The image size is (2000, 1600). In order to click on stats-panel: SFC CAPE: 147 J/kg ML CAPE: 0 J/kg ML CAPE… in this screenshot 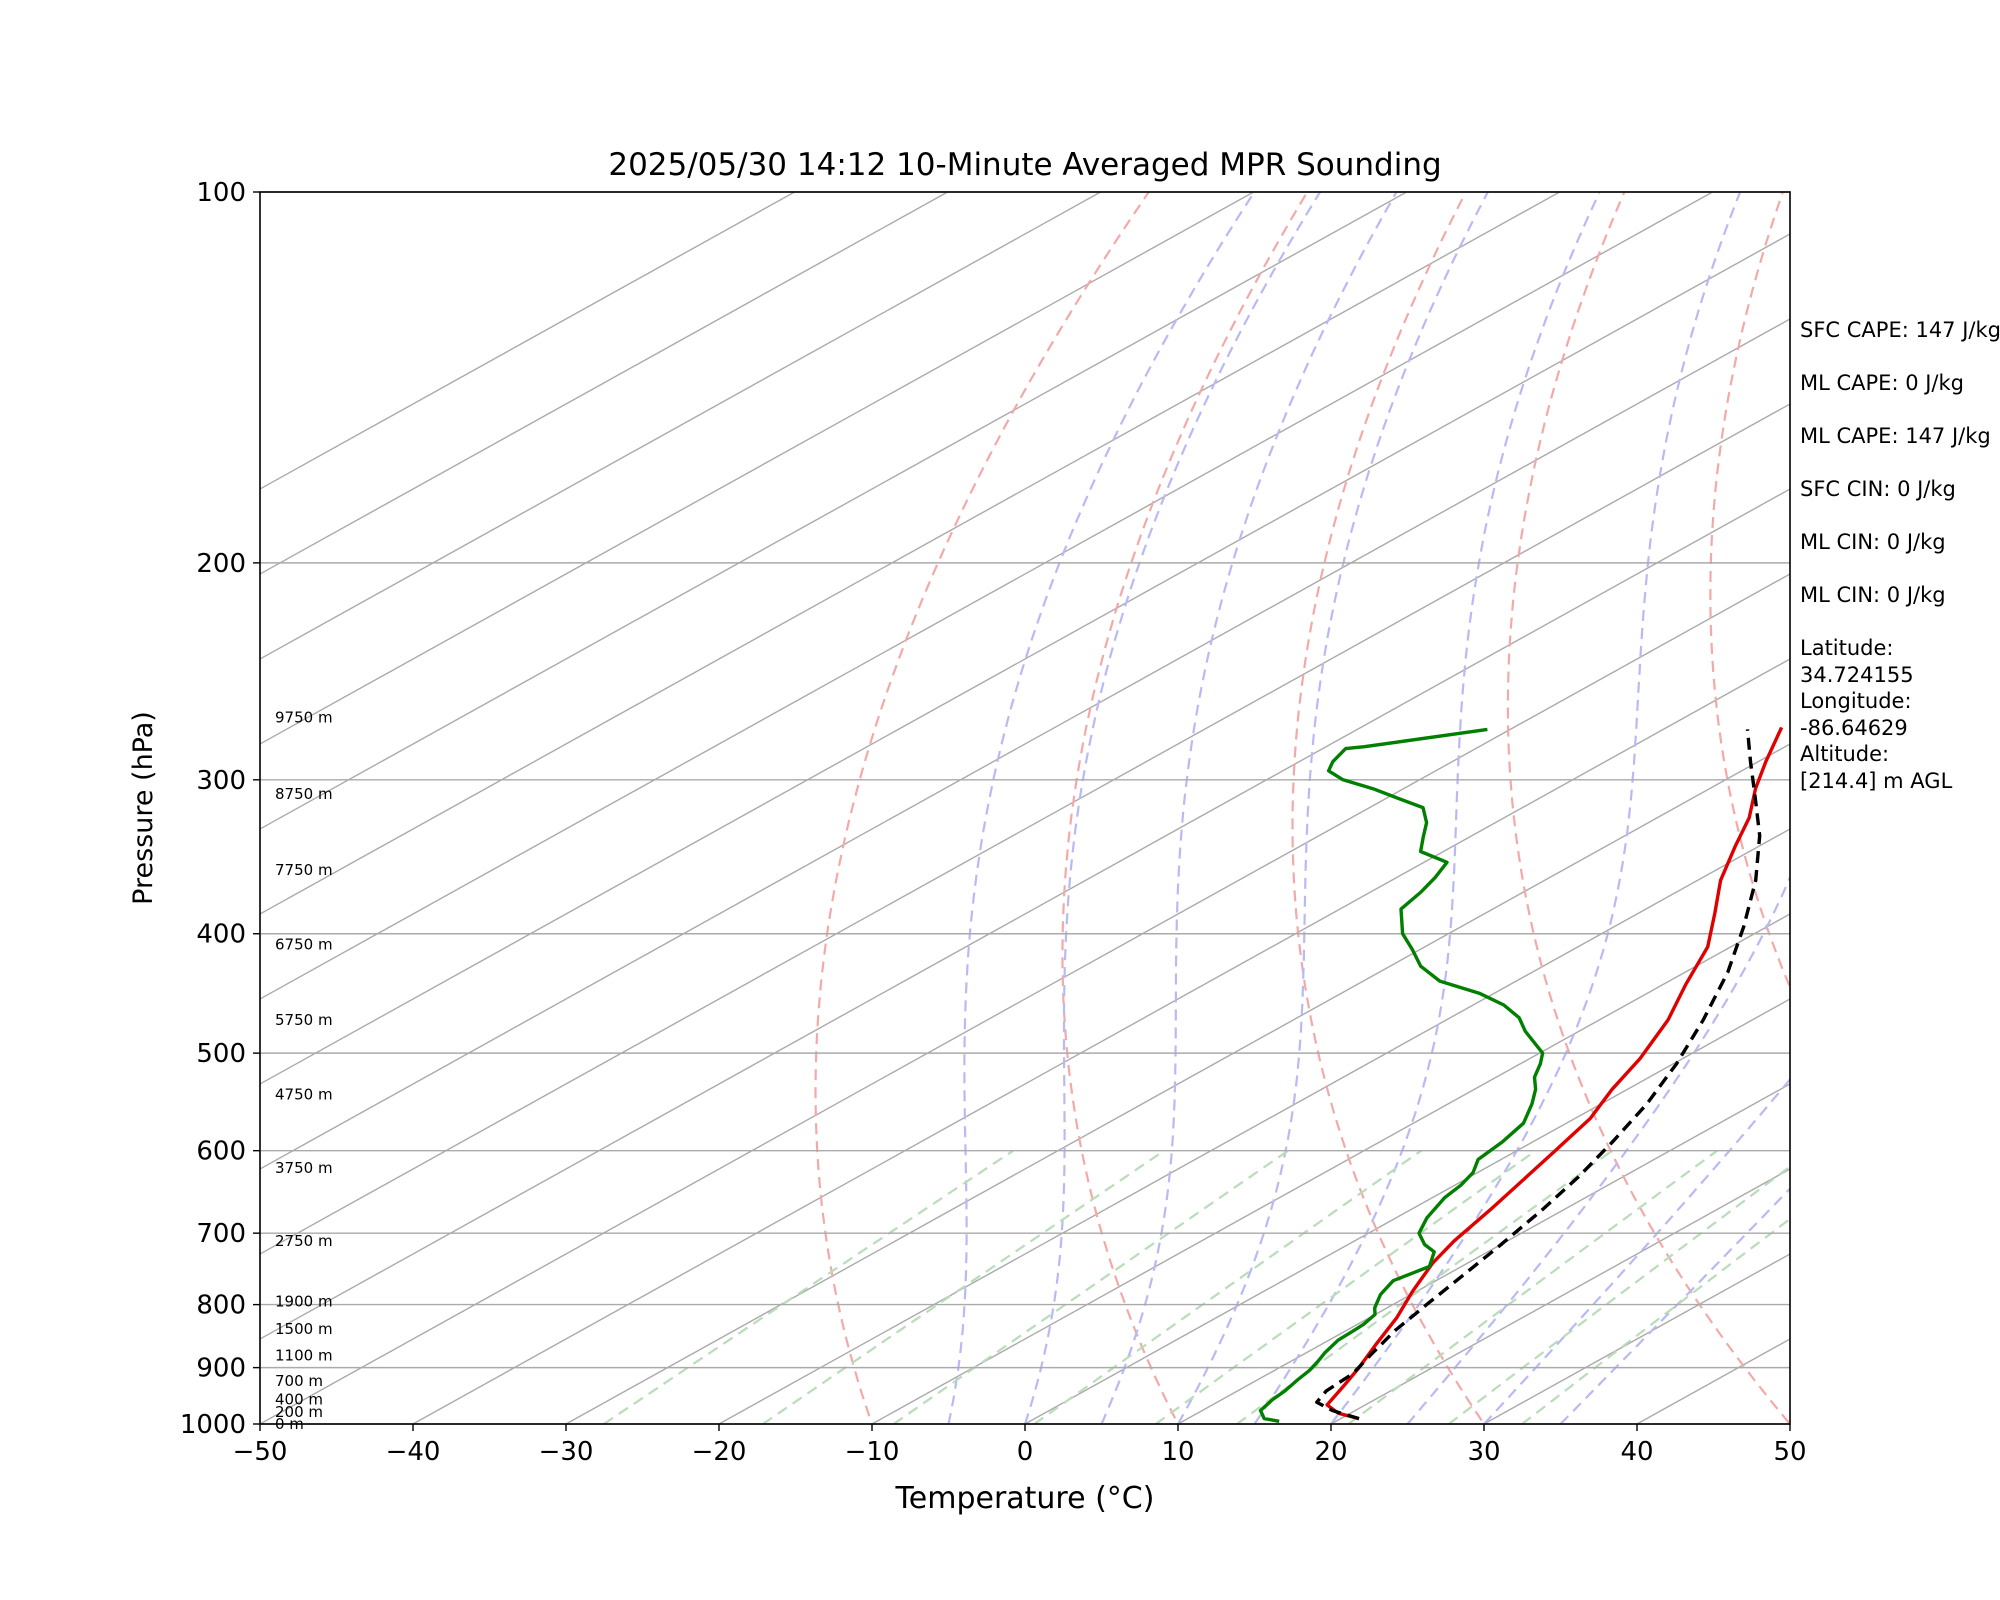, I will do `click(1900, 555)`.